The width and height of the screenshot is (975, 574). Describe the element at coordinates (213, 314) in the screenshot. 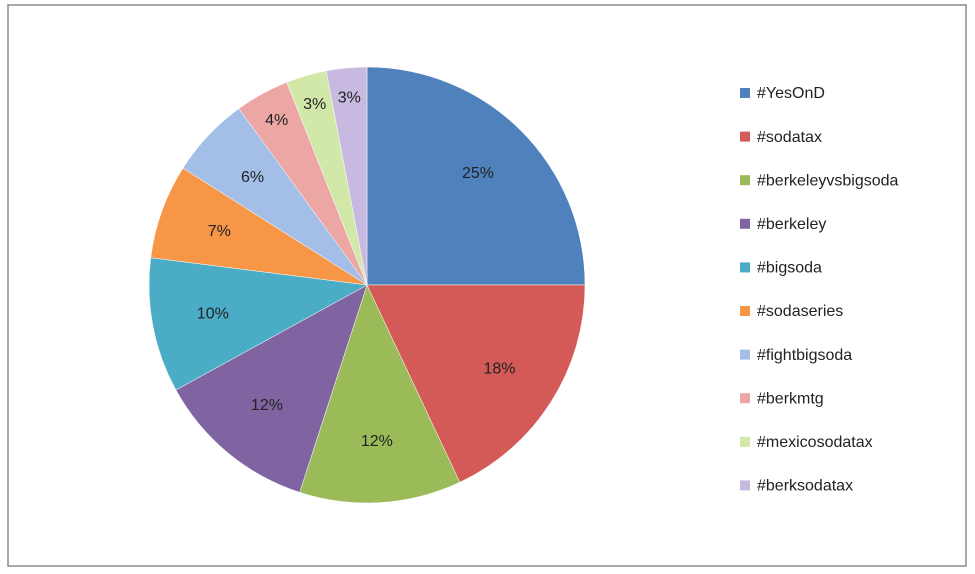

I see `data-label: 10%` at that location.